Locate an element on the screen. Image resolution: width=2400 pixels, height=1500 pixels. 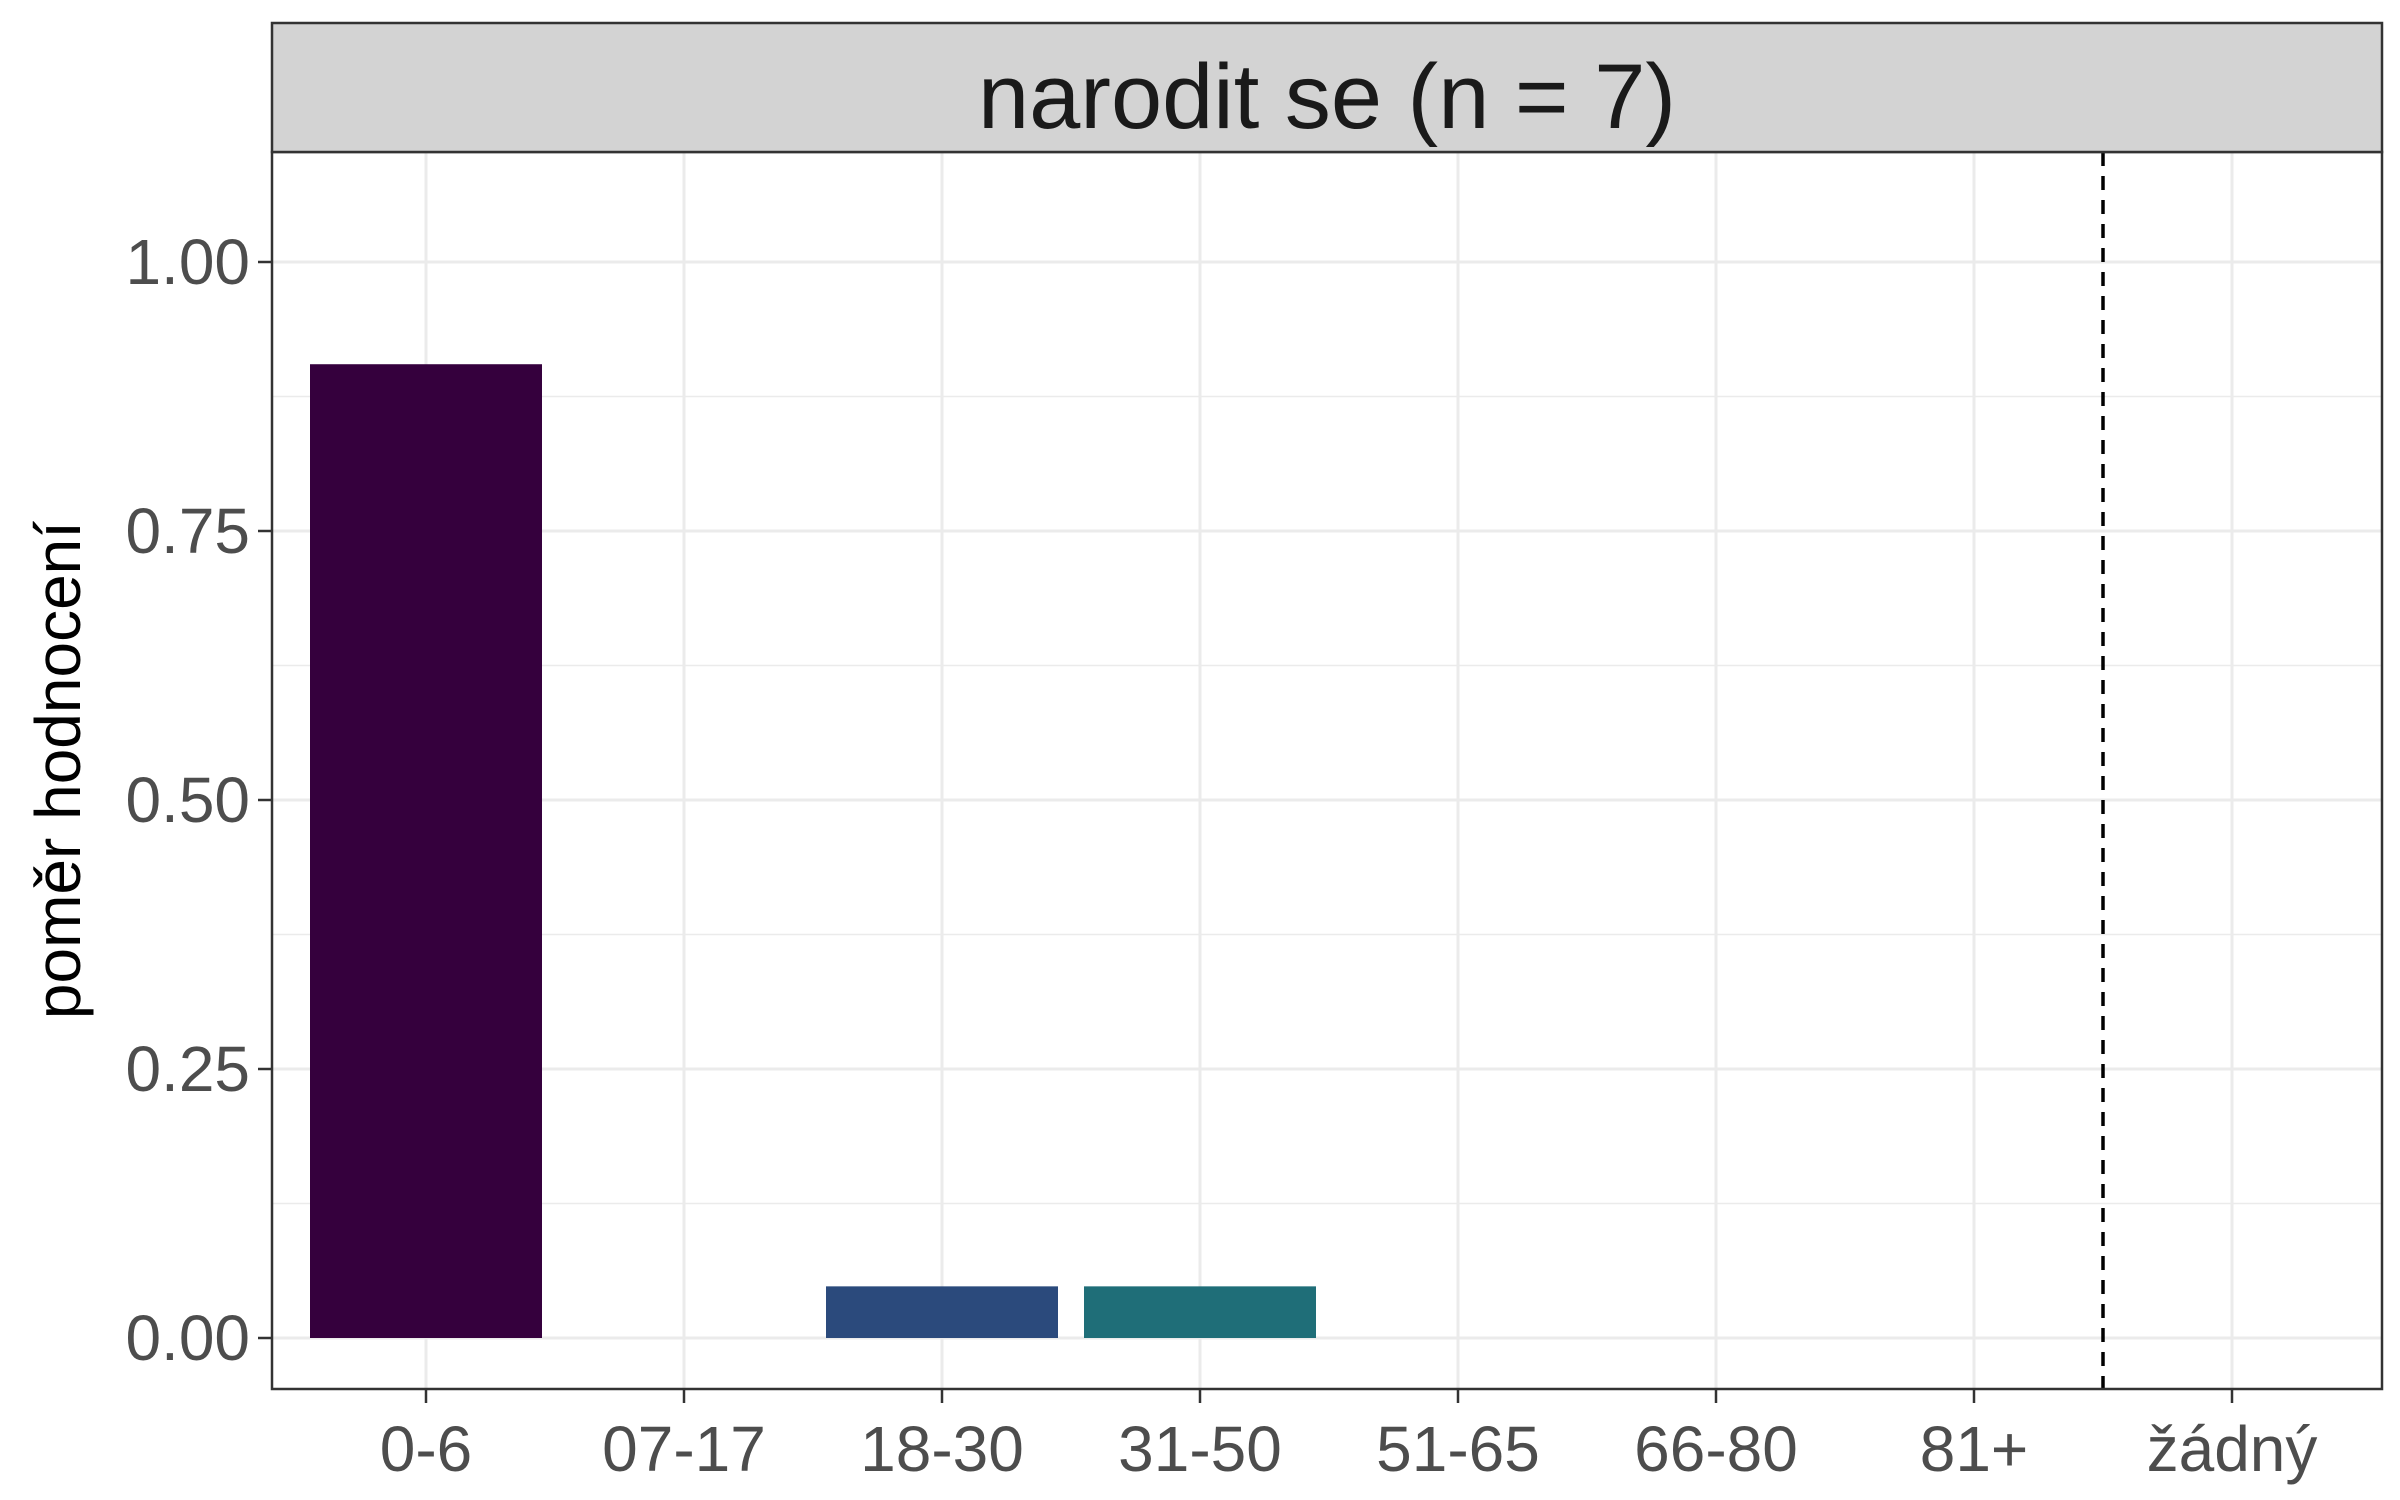
x-tick-label: 18-30 is located at coordinates (942, 1449).